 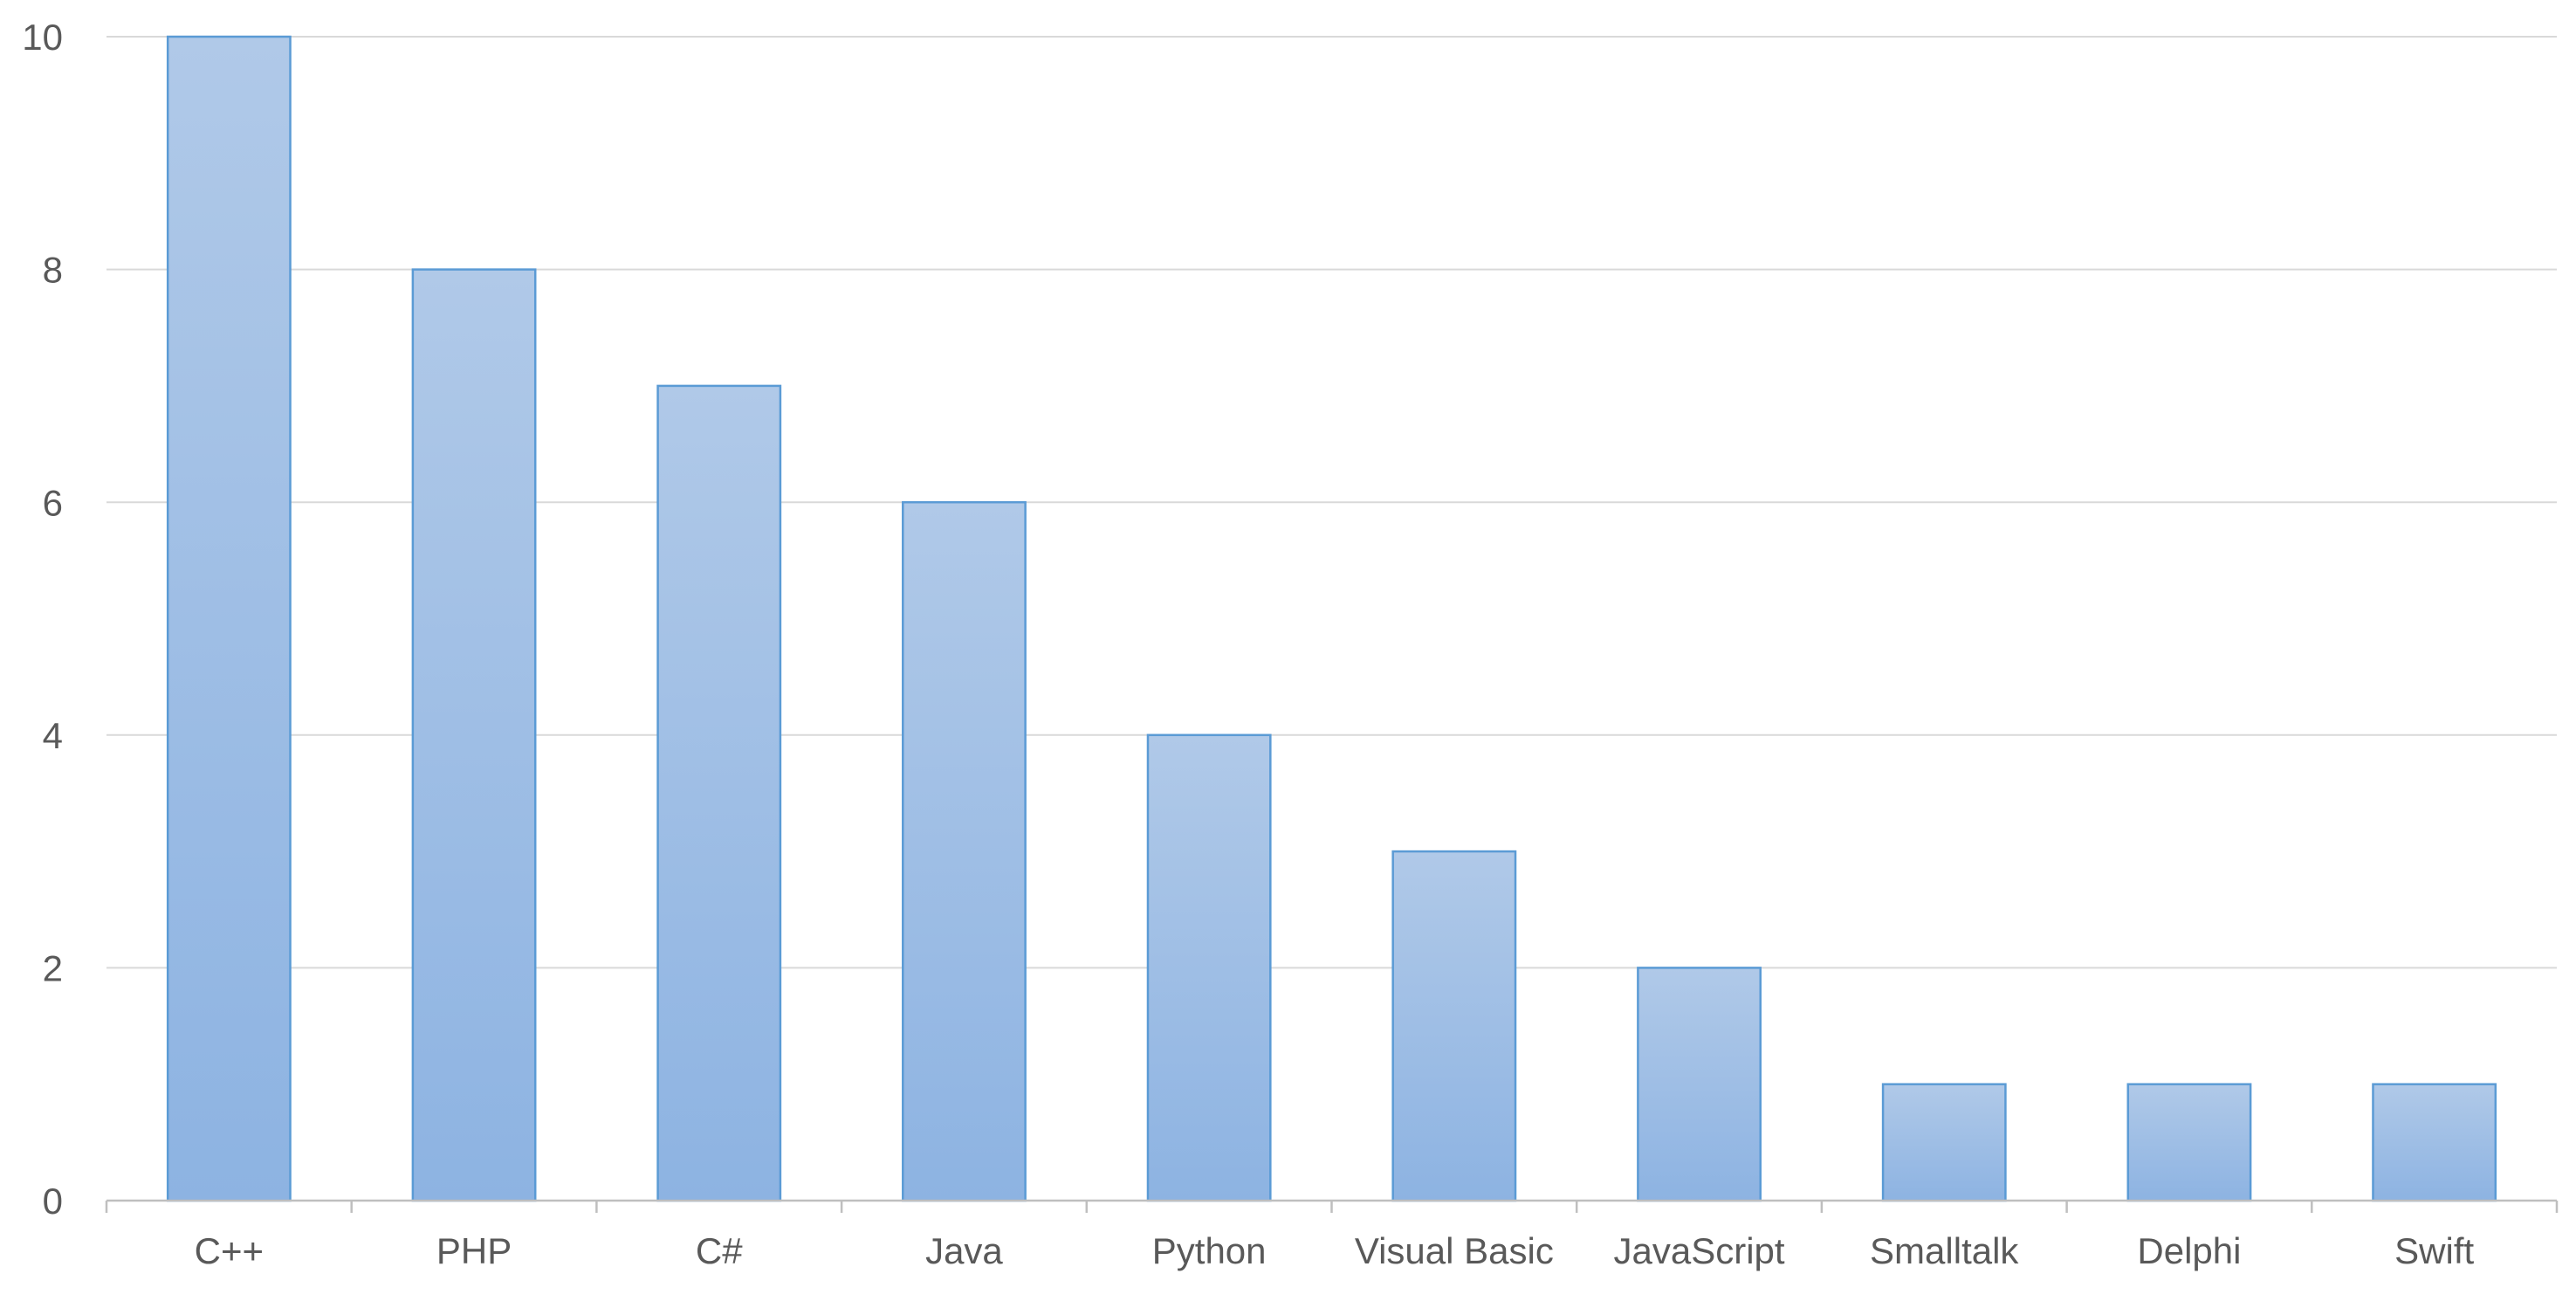 What do you see at coordinates (1209, 1251) in the screenshot?
I see `x-tick-label: Python` at bounding box center [1209, 1251].